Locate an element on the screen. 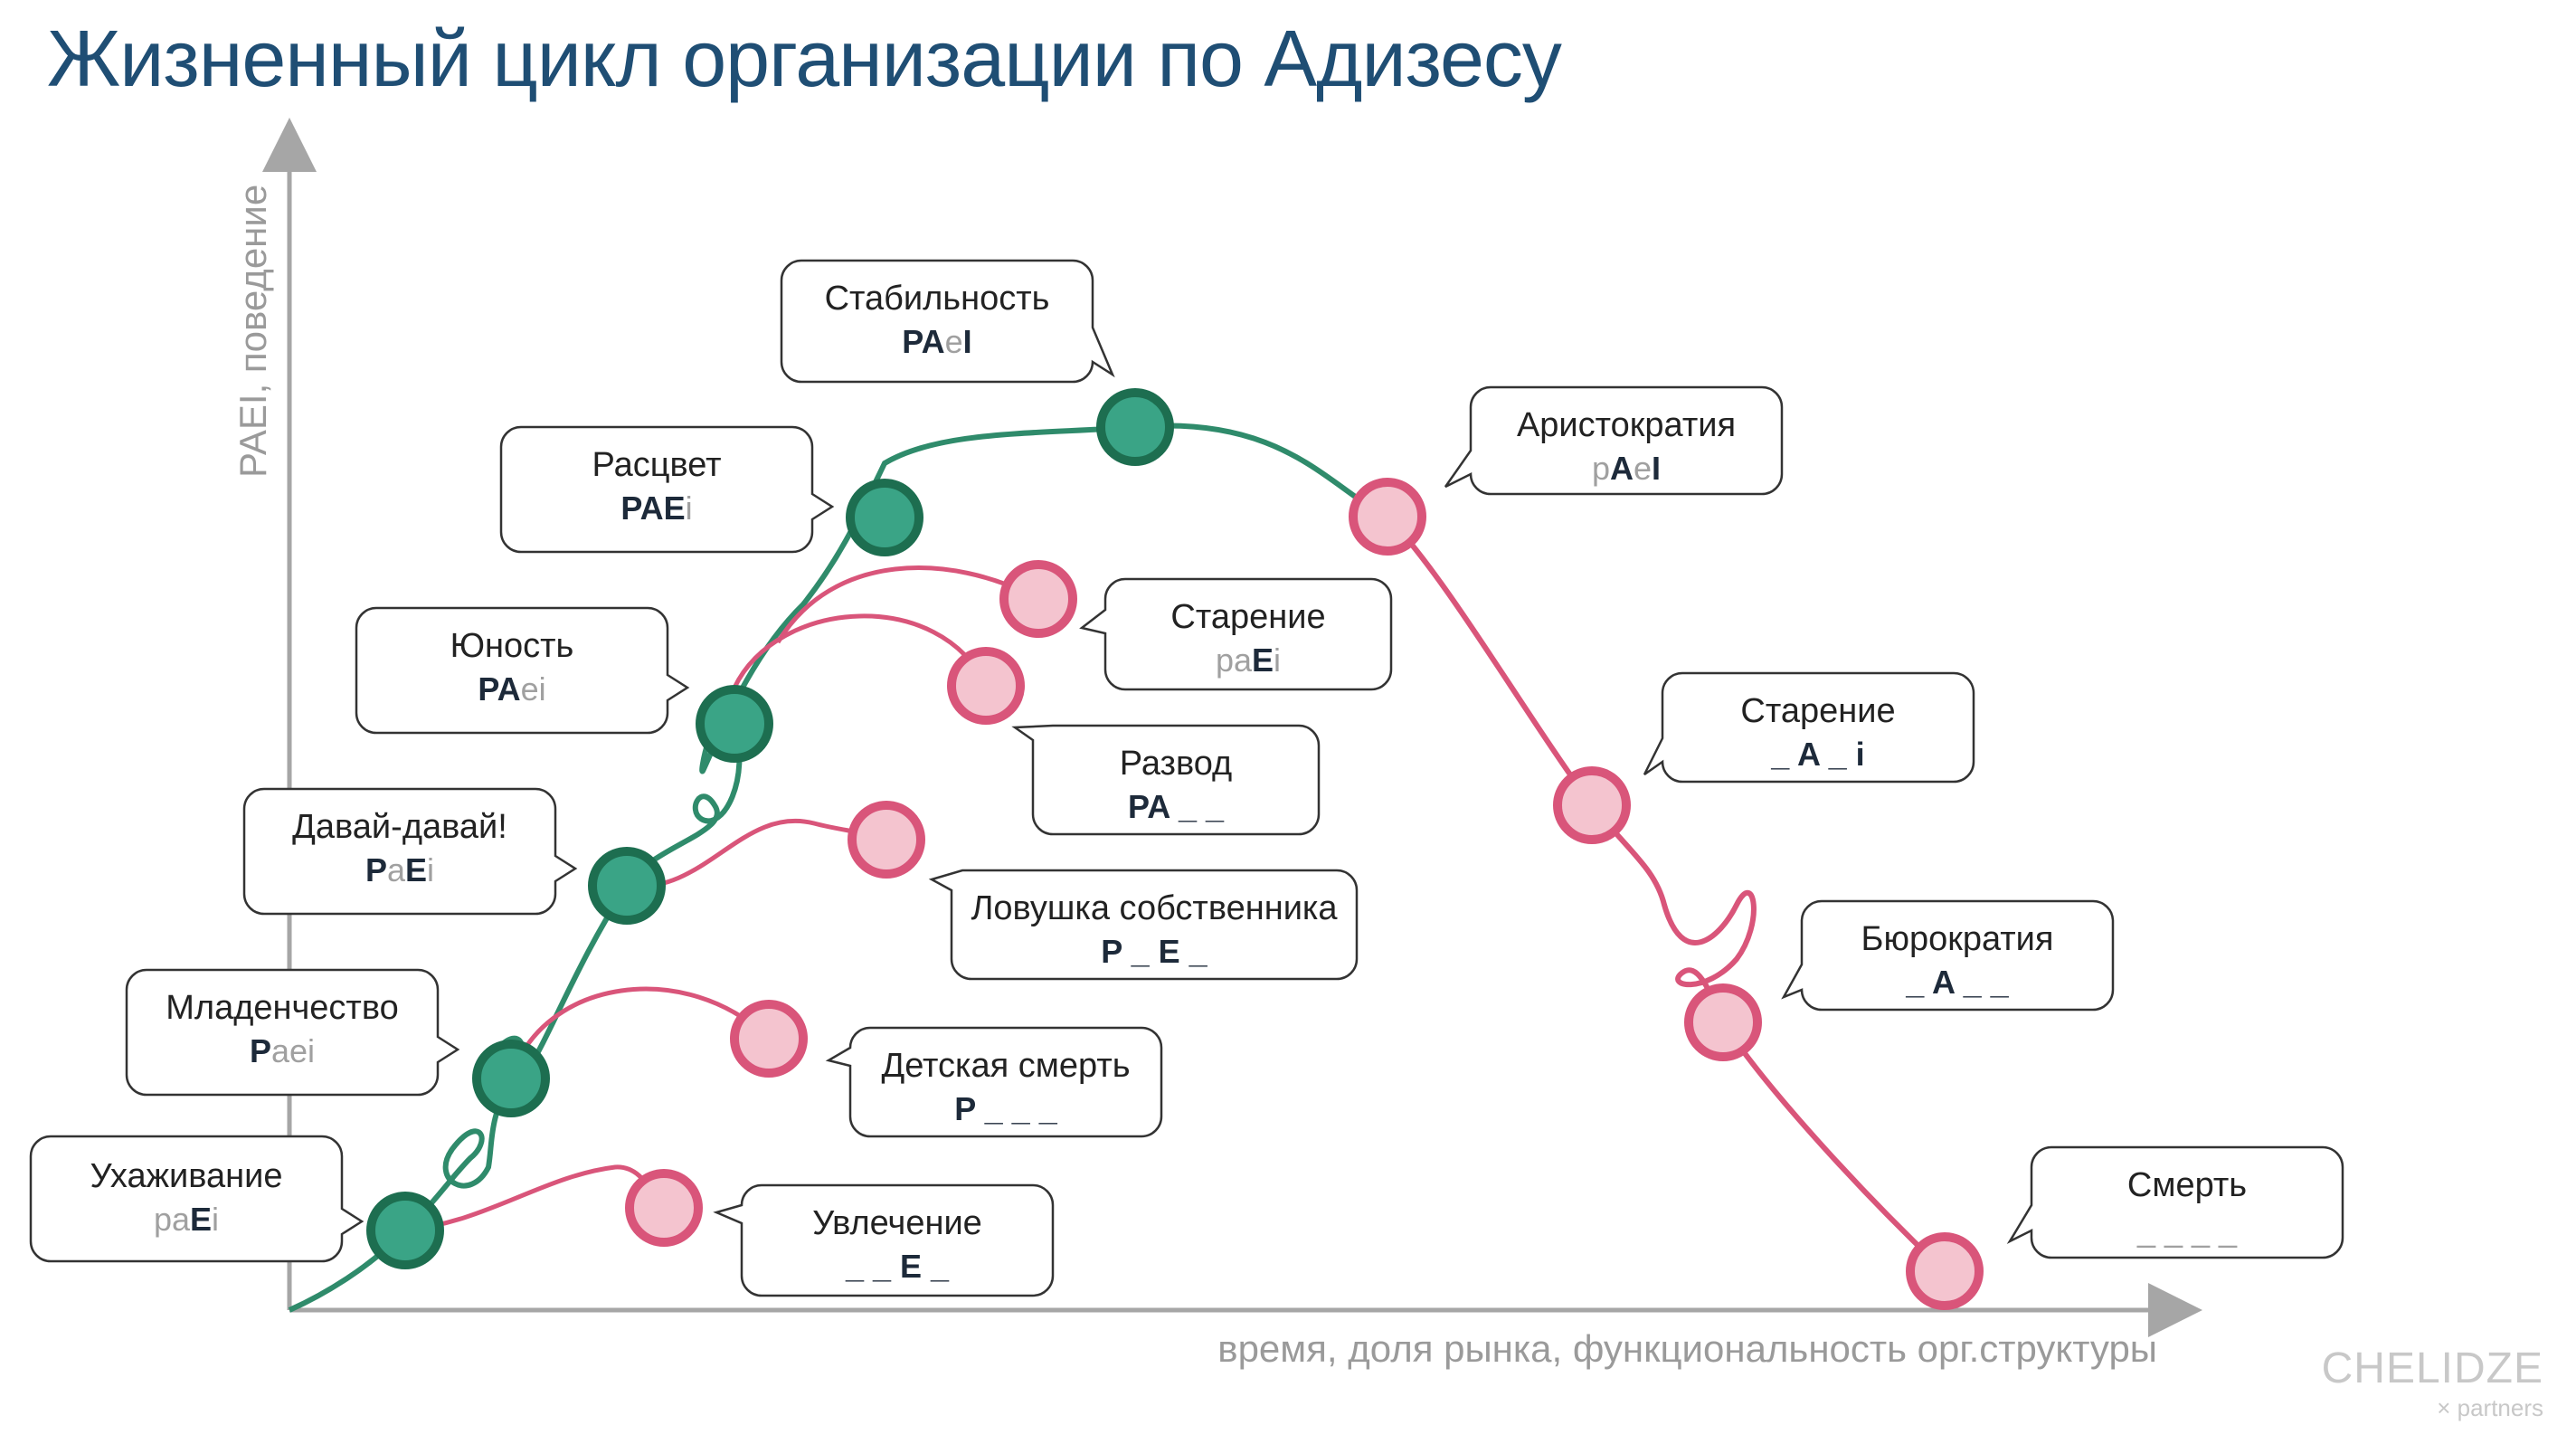  bubble-bureaucracy is located at coordinates (1948, 955).